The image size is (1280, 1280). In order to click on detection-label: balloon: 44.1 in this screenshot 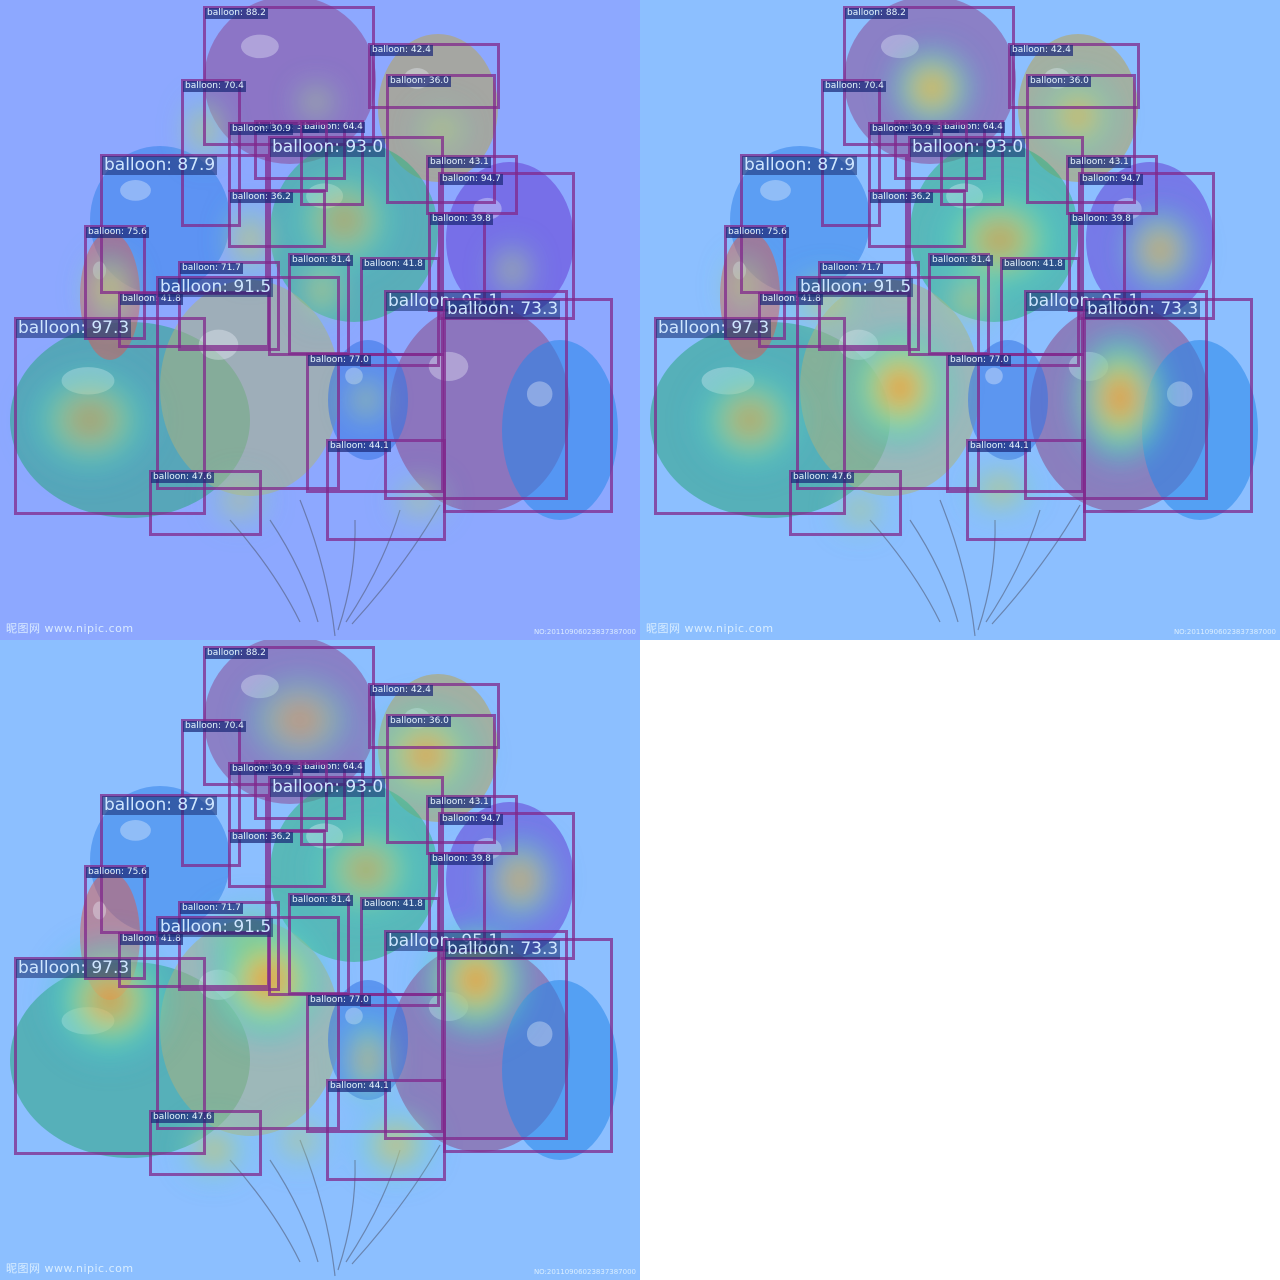, I will do `click(359, 446)`.